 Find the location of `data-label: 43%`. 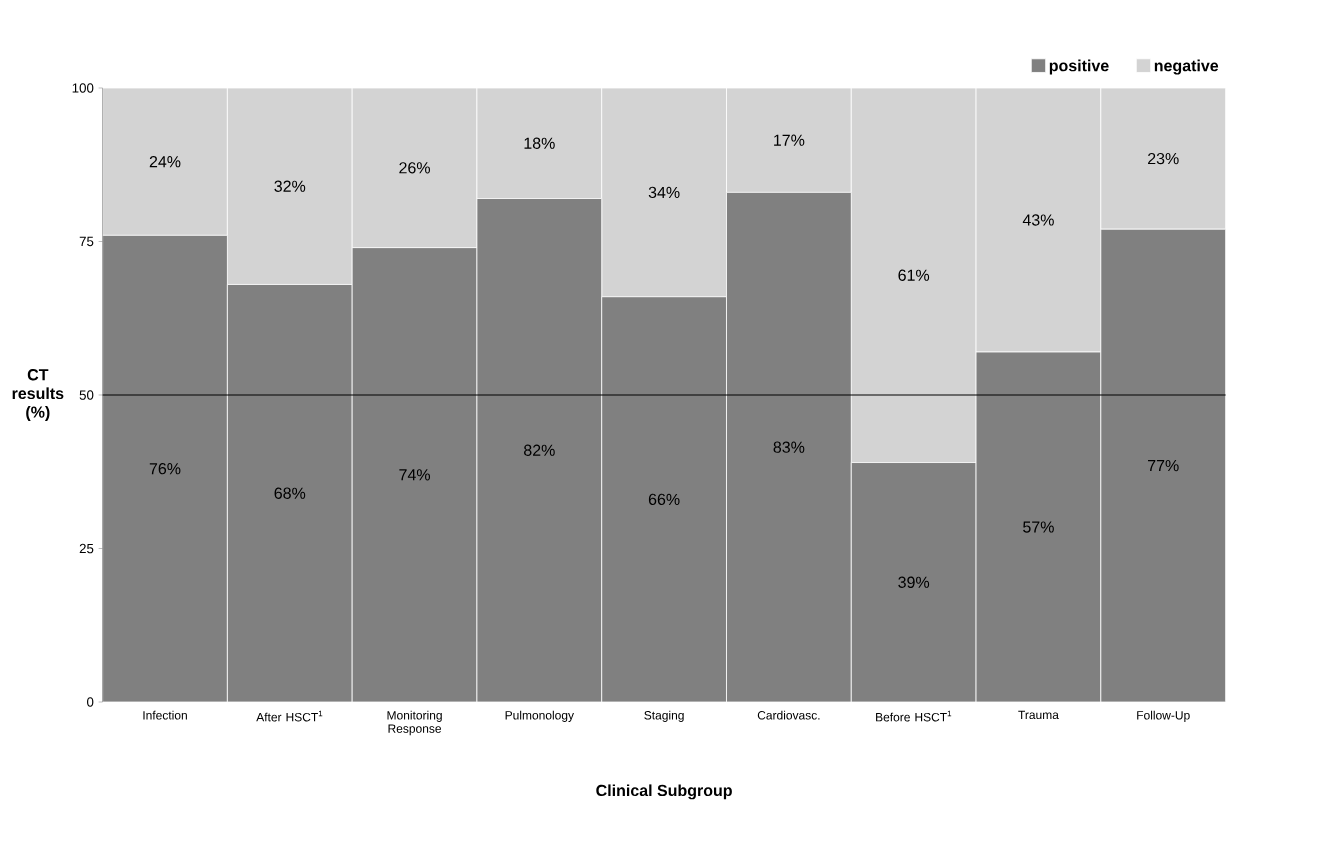

data-label: 43% is located at coordinates (1038, 220).